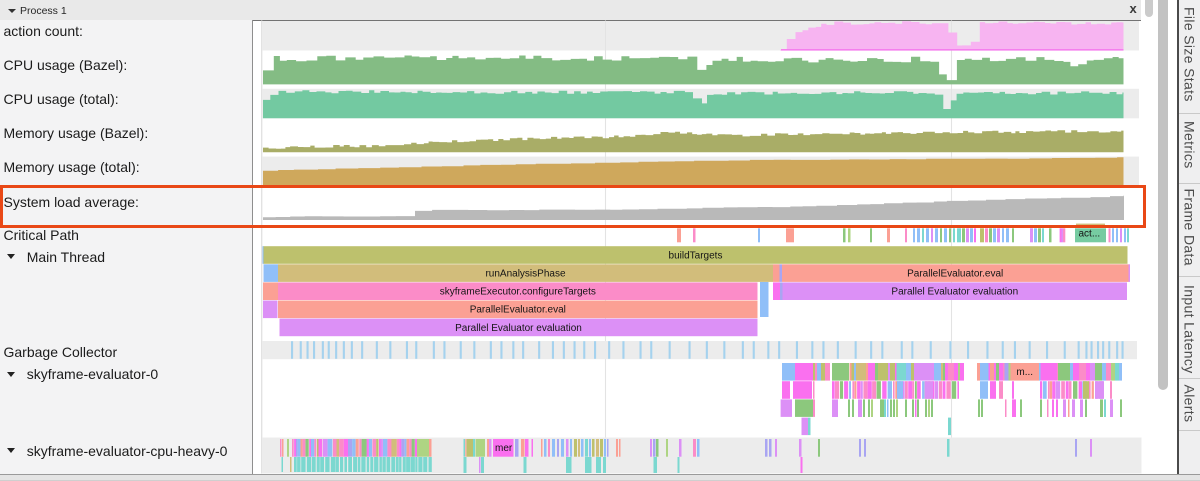 The width and height of the screenshot is (1200, 481). I want to click on svg-text: runAnalysisPhase, so click(525, 274).